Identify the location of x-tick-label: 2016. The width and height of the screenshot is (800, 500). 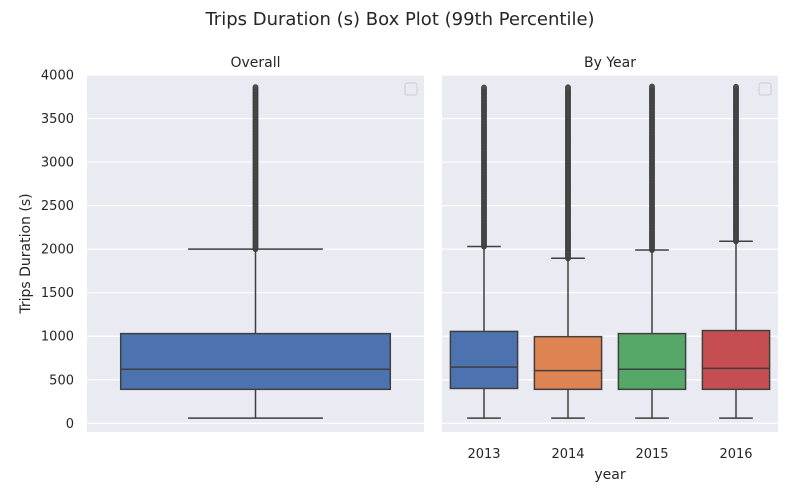
(735, 454).